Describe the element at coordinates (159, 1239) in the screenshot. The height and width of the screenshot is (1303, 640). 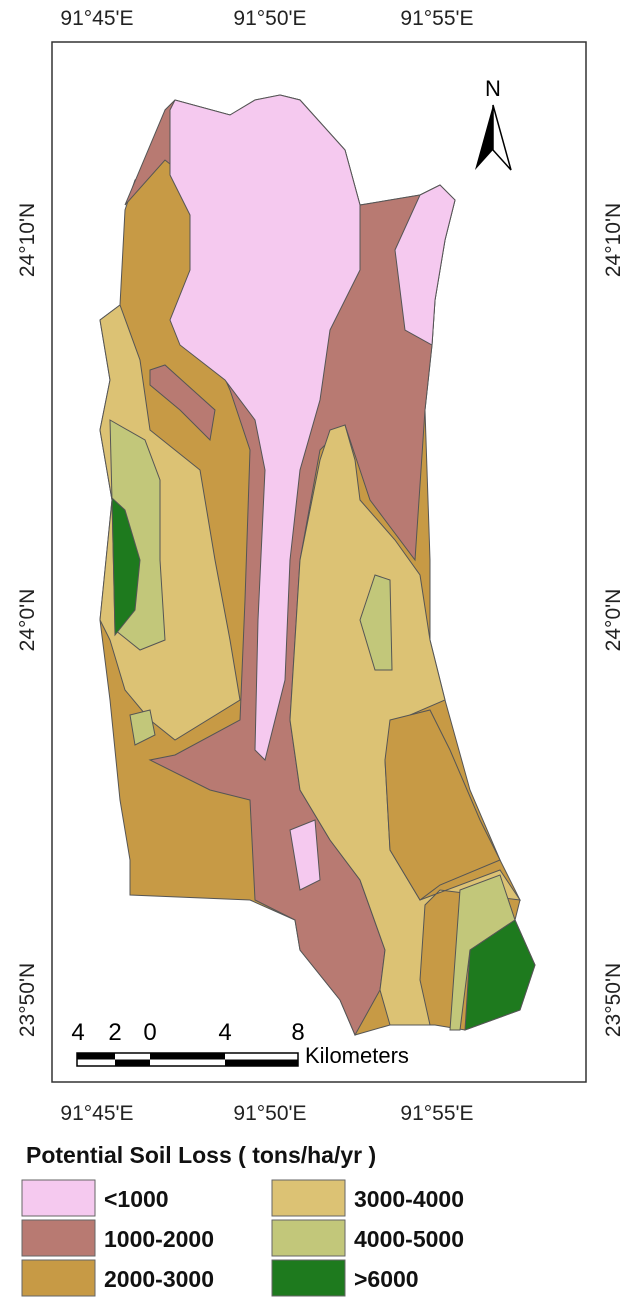
I see `legend-label: 1000-2000` at that location.